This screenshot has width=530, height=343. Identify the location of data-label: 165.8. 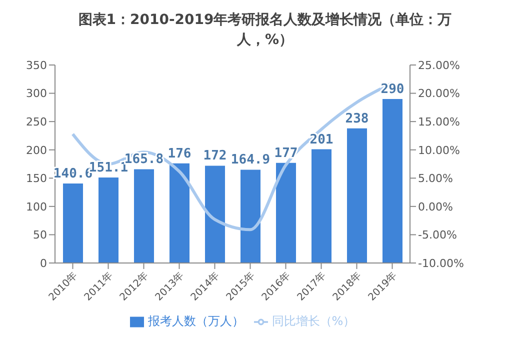
(144, 160).